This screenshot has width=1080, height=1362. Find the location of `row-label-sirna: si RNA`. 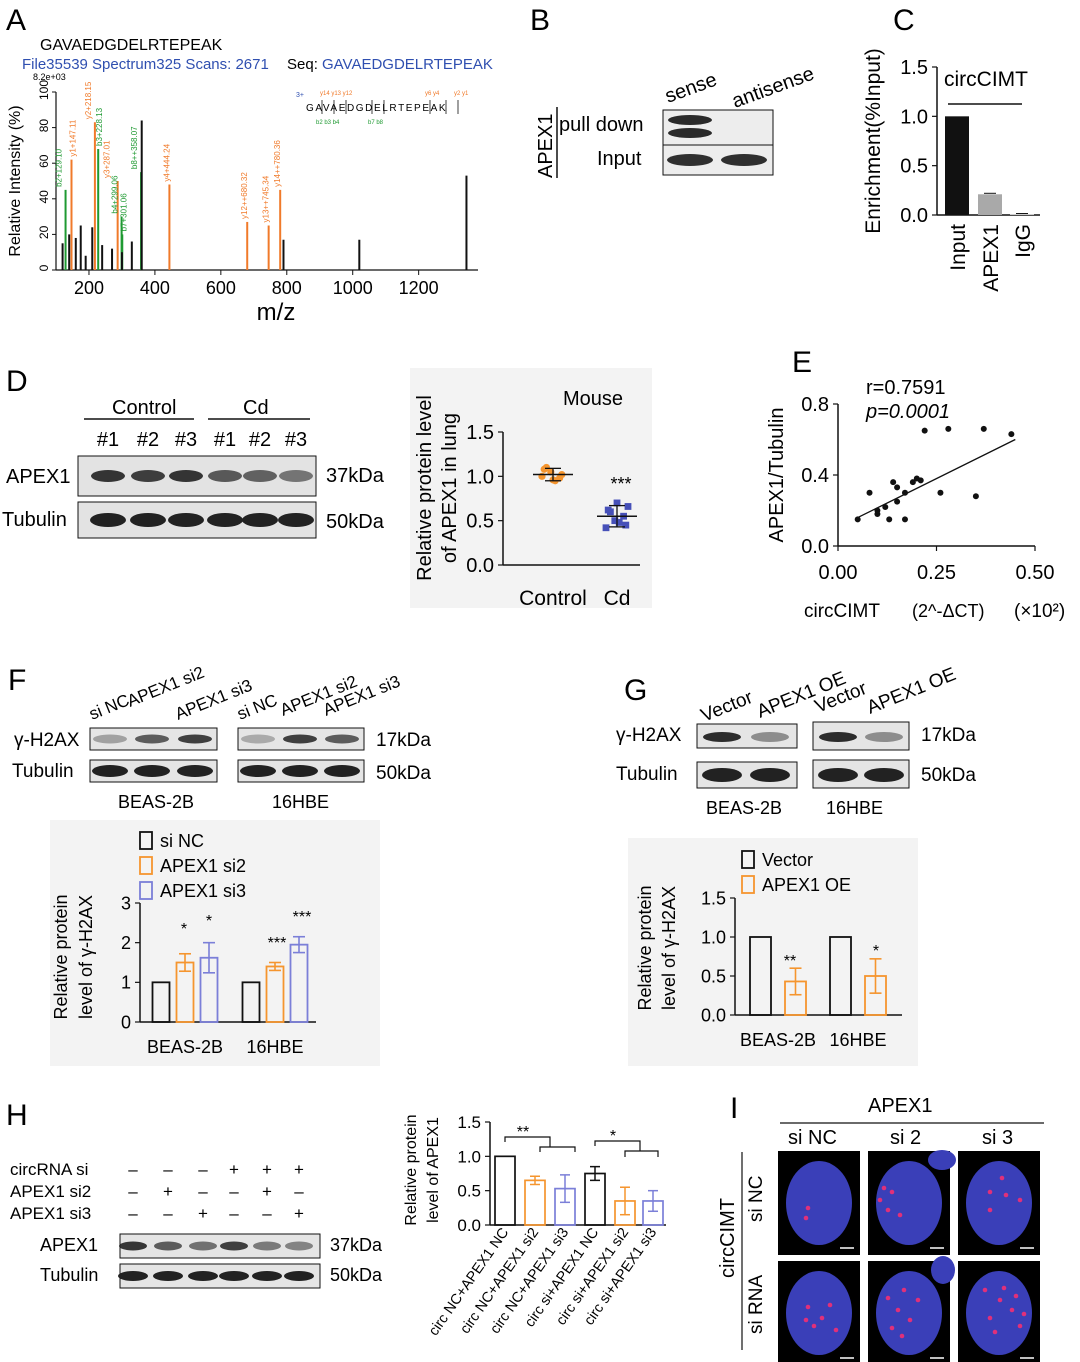

row-label-sirna: si RNA is located at coordinates (756, 1304).